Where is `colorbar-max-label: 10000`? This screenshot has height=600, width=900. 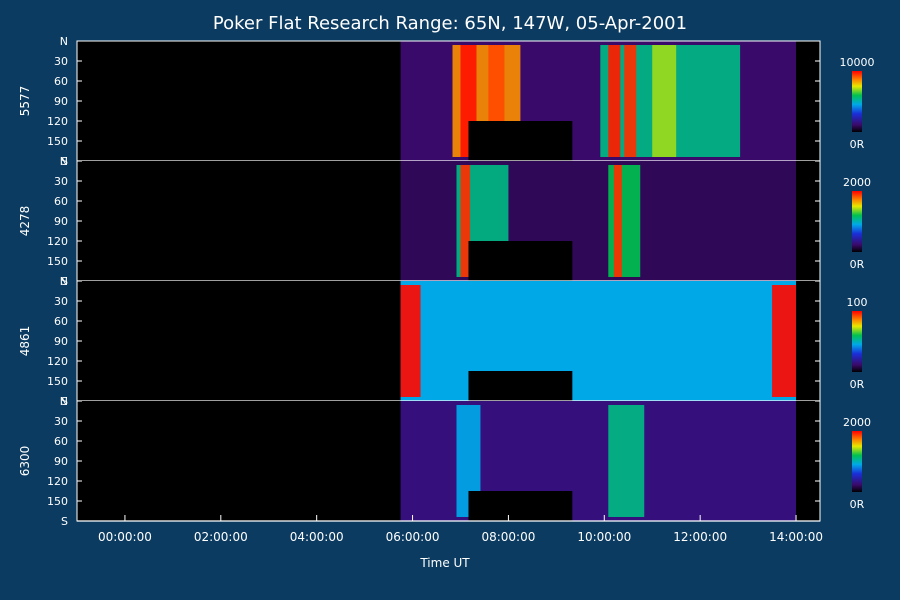 colorbar-max-label: 10000 is located at coordinates (857, 62).